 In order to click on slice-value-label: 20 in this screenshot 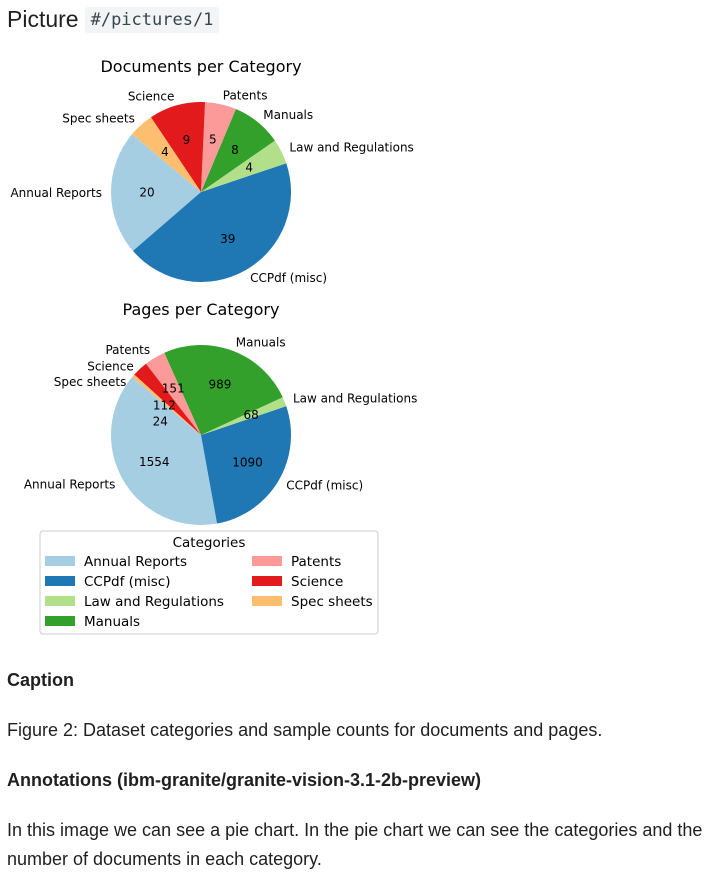, I will do `click(146, 192)`.